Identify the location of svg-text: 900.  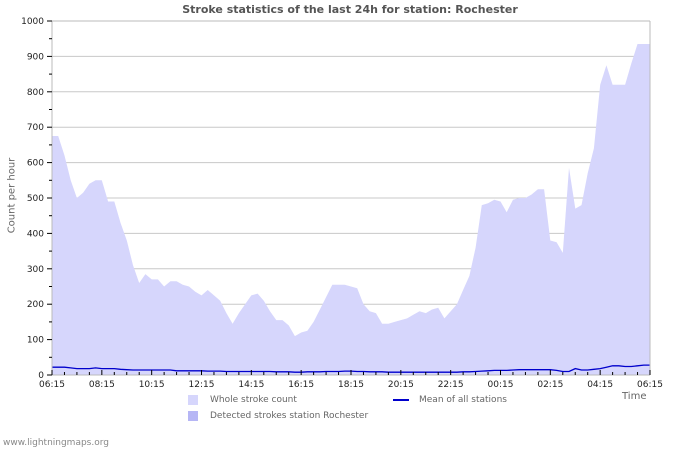
(35, 57).